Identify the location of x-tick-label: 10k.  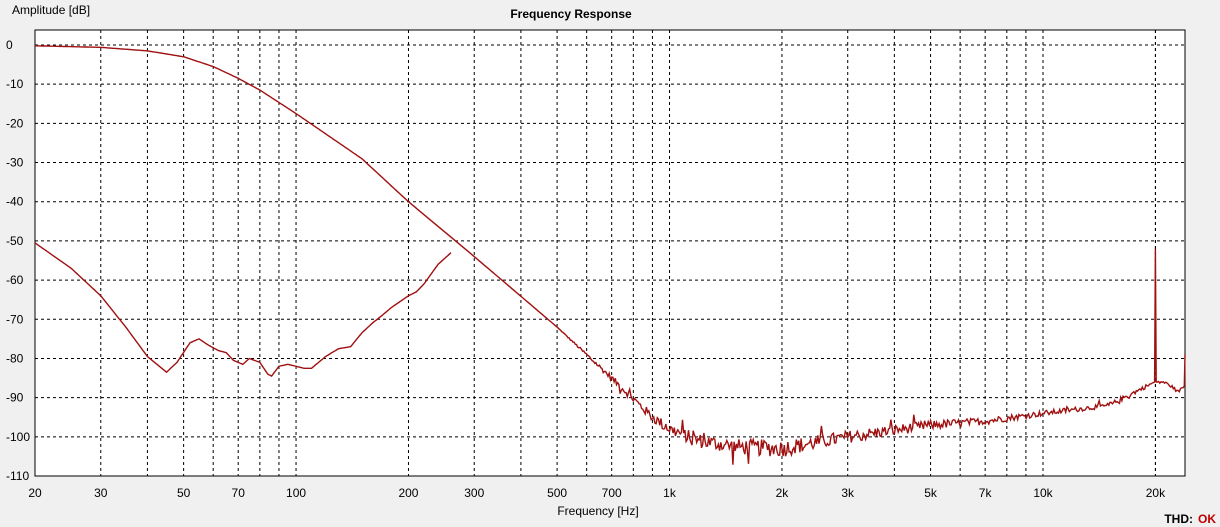
(1043, 493).